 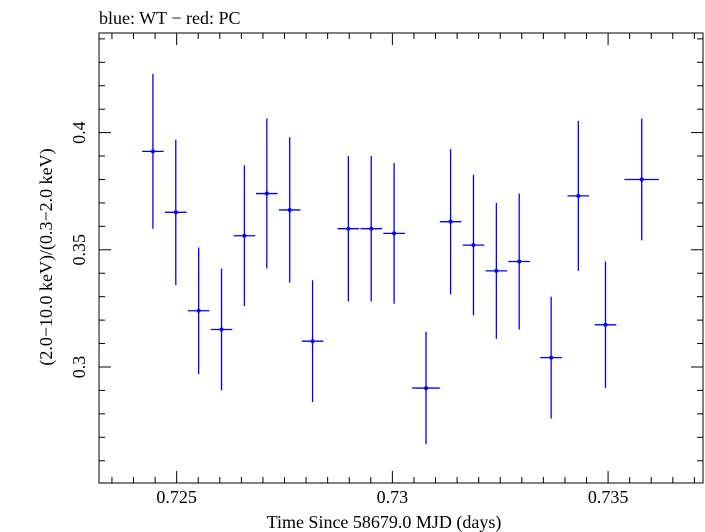 I want to click on y-tick-label: 0.35, so click(x=79, y=250).